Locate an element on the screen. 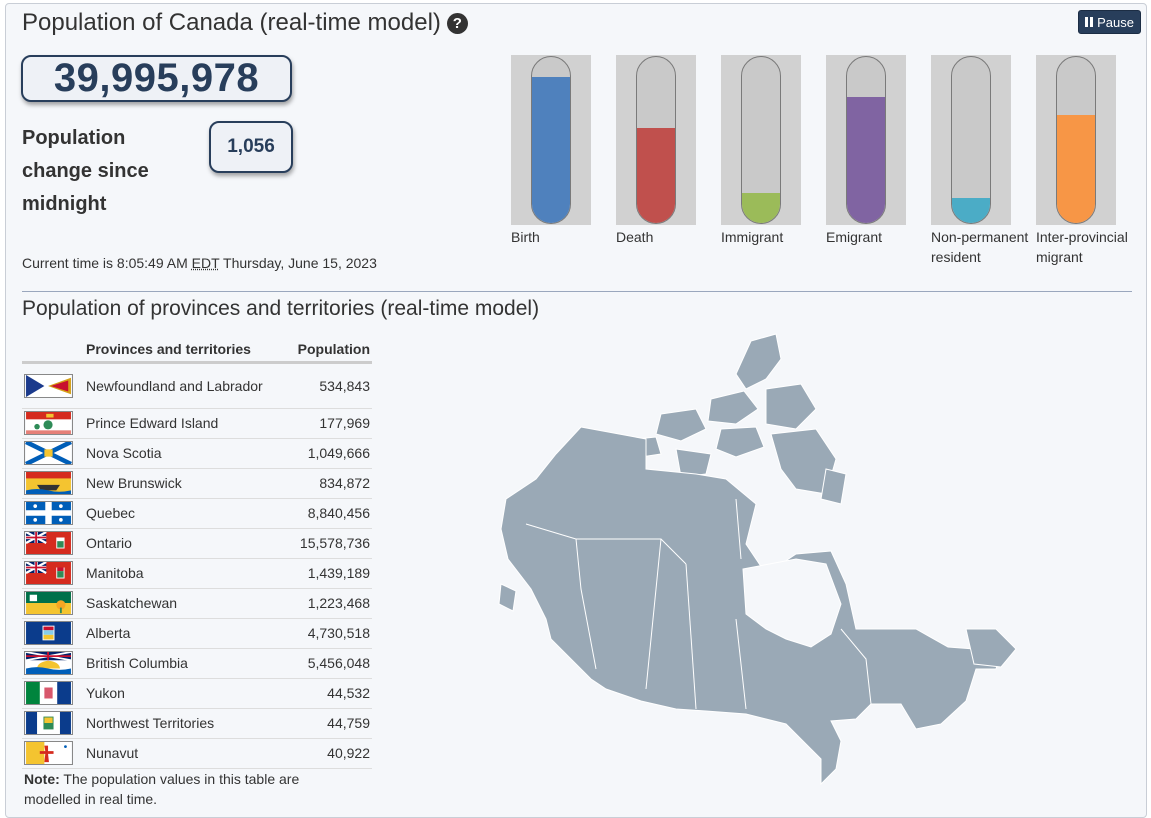 The width and height of the screenshot is (1151, 818). province-population: 44,532 is located at coordinates (329, 693).